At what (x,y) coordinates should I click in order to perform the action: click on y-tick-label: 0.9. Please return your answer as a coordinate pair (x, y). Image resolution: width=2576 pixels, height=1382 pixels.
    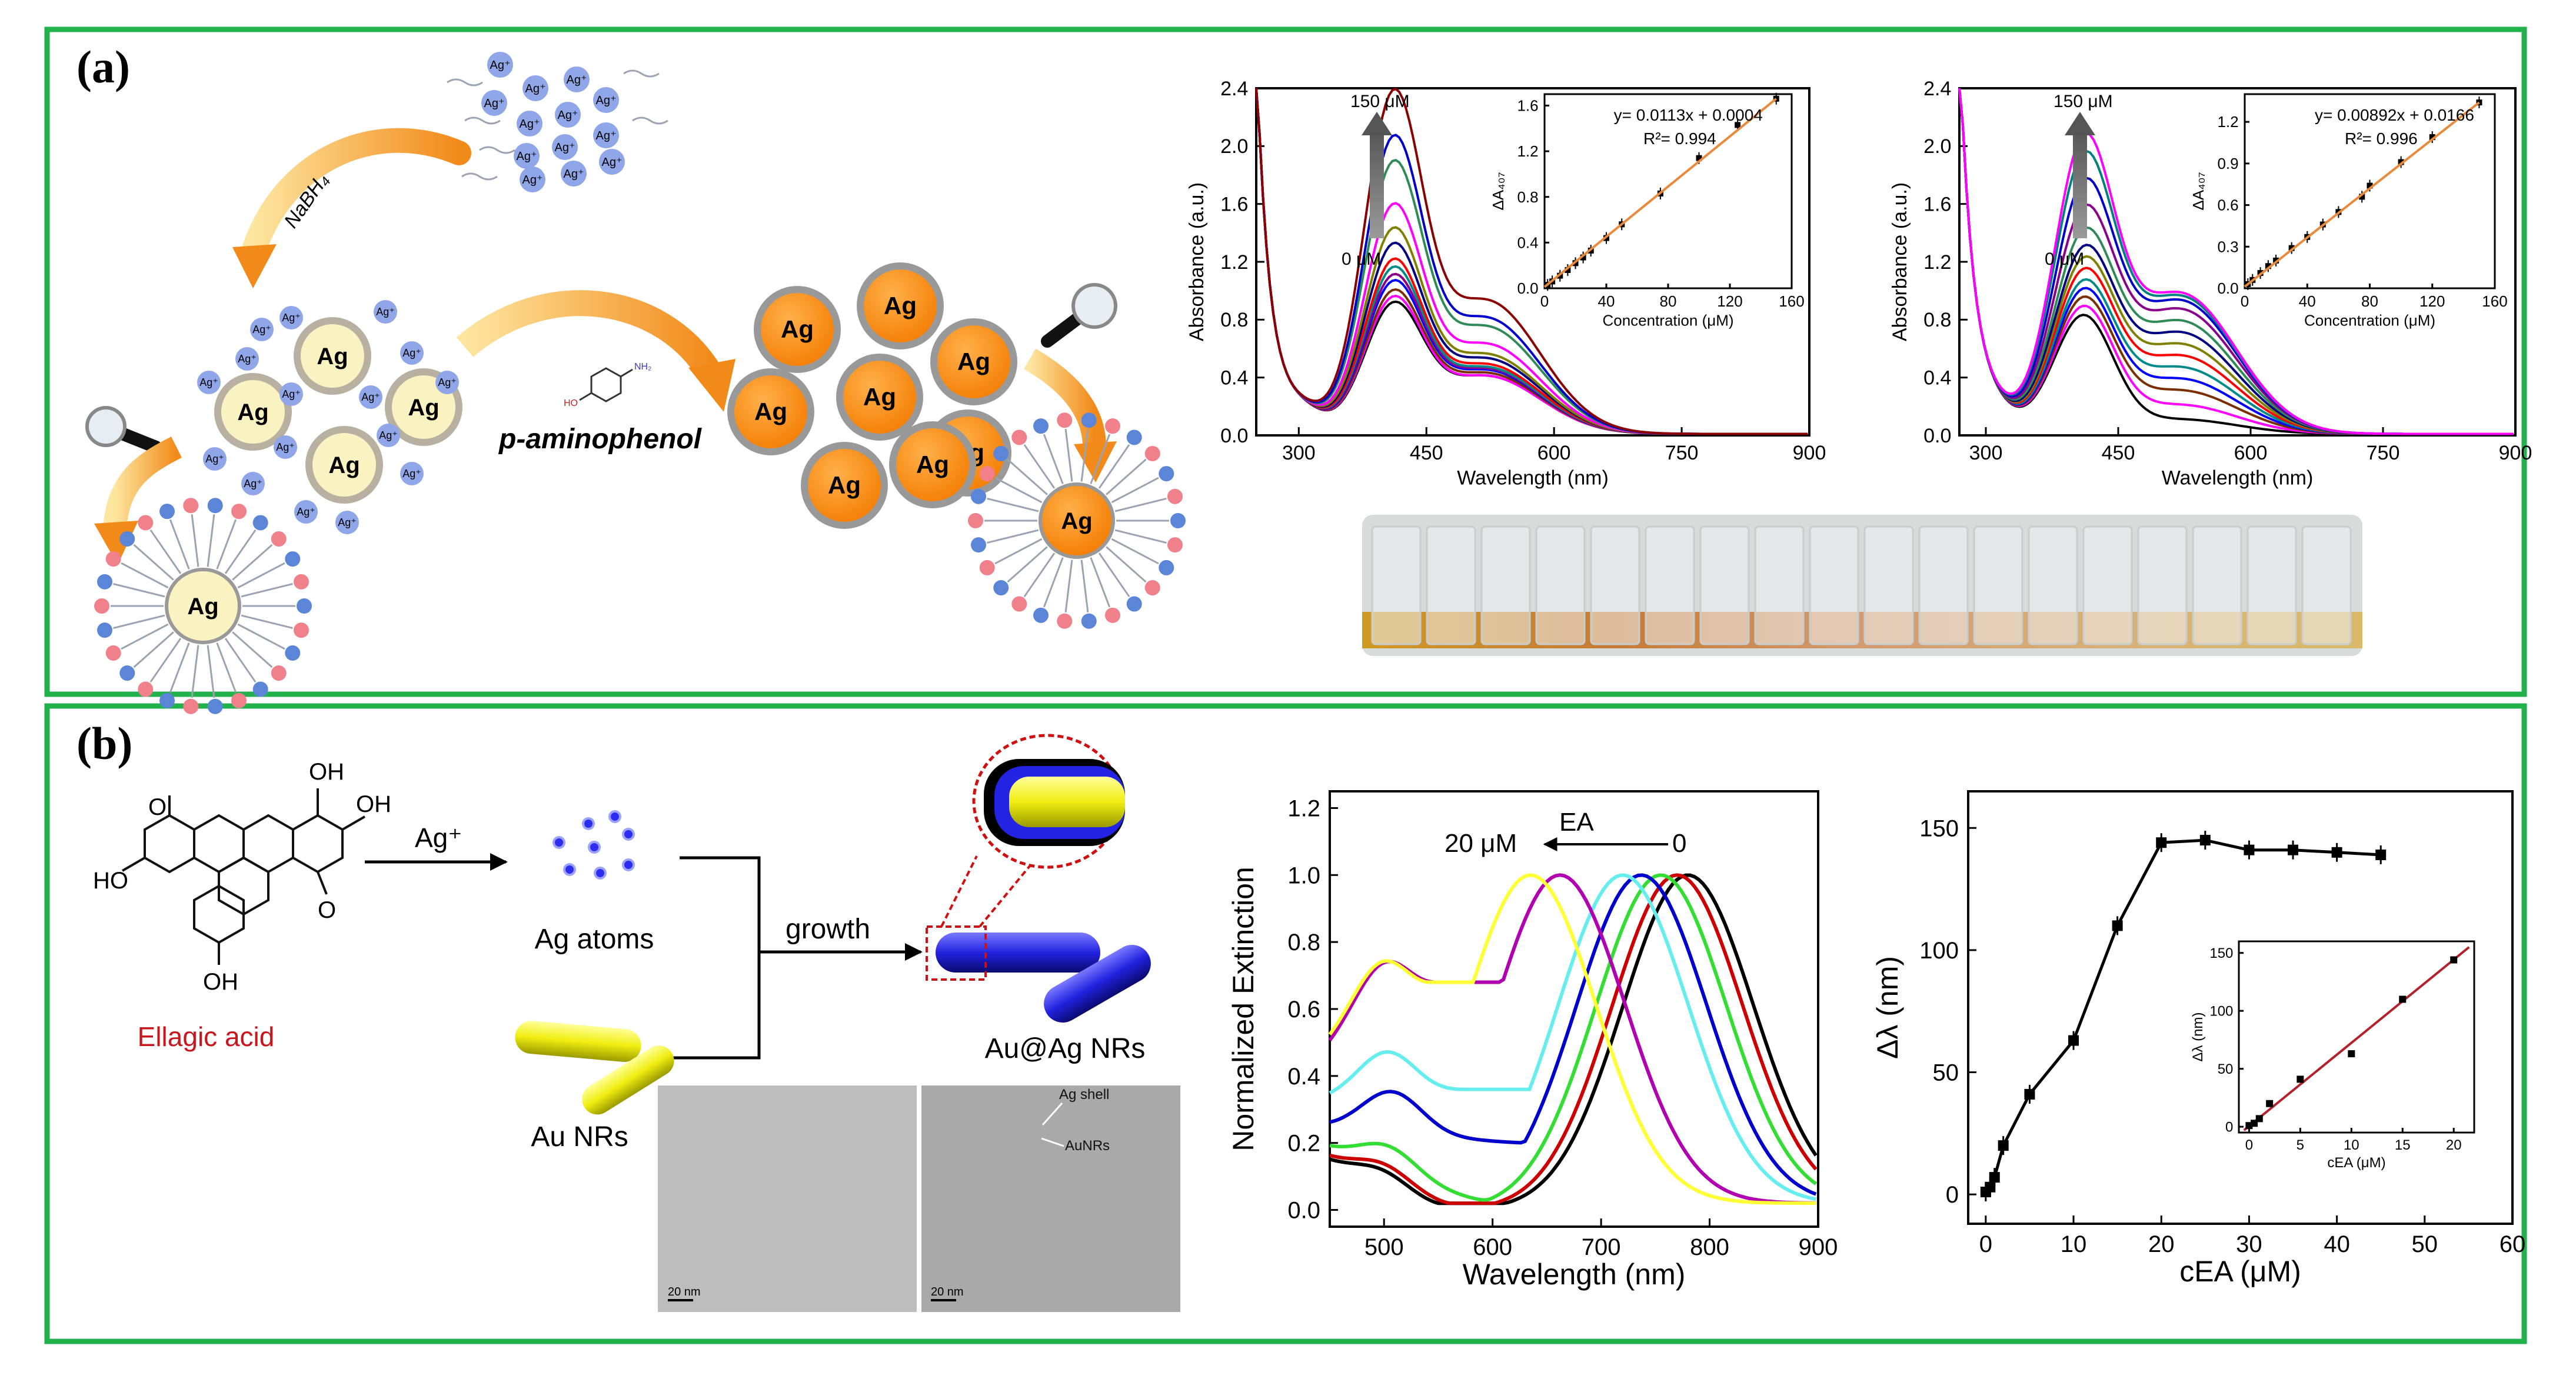
    Looking at the image, I should click on (2227, 163).